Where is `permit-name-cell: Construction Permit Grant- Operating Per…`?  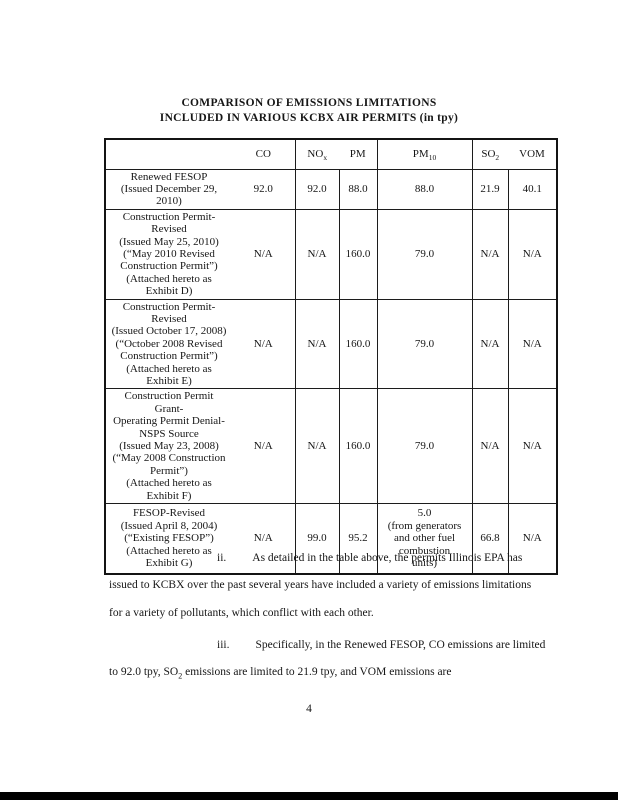 permit-name-cell: Construction Permit Grant- Operating Per… is located at coordinates (168, 446).